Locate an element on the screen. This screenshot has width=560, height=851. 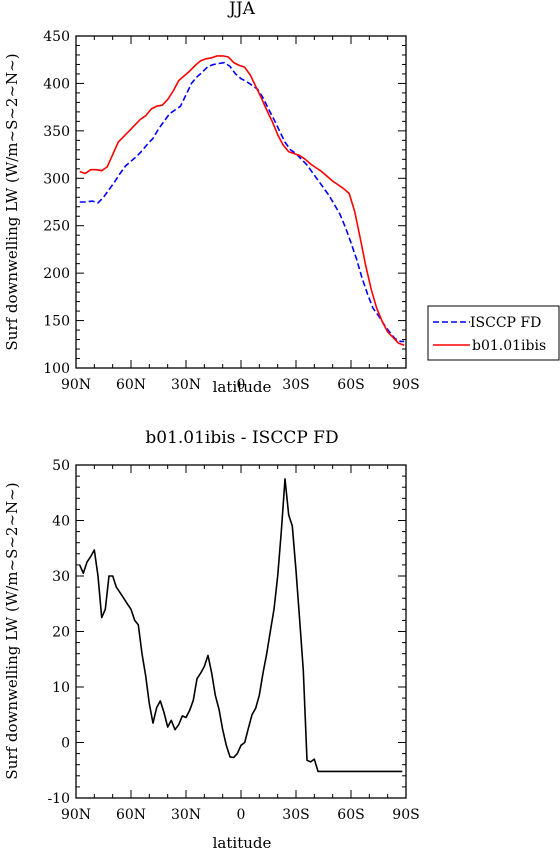
legend: ISCCP FD b01.01ibis is located at coordinates (493, 333).